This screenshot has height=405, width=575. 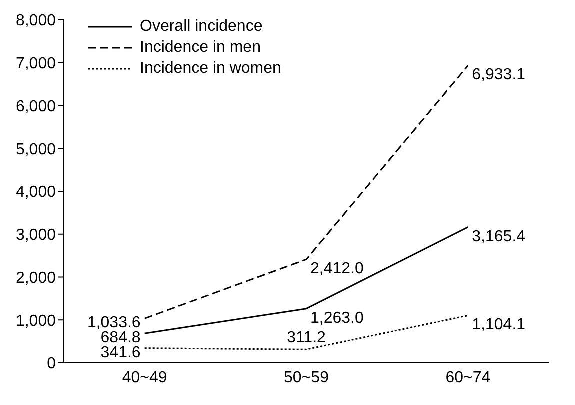 I want to click on x-tick-label: 50~59, so click(x=307, y=377).